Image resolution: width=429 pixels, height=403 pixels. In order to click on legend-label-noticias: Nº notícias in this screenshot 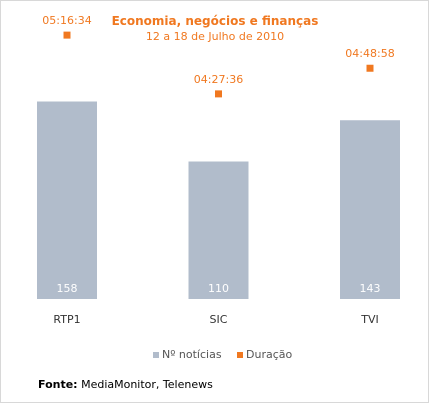, I will do `click(192, 354)`.